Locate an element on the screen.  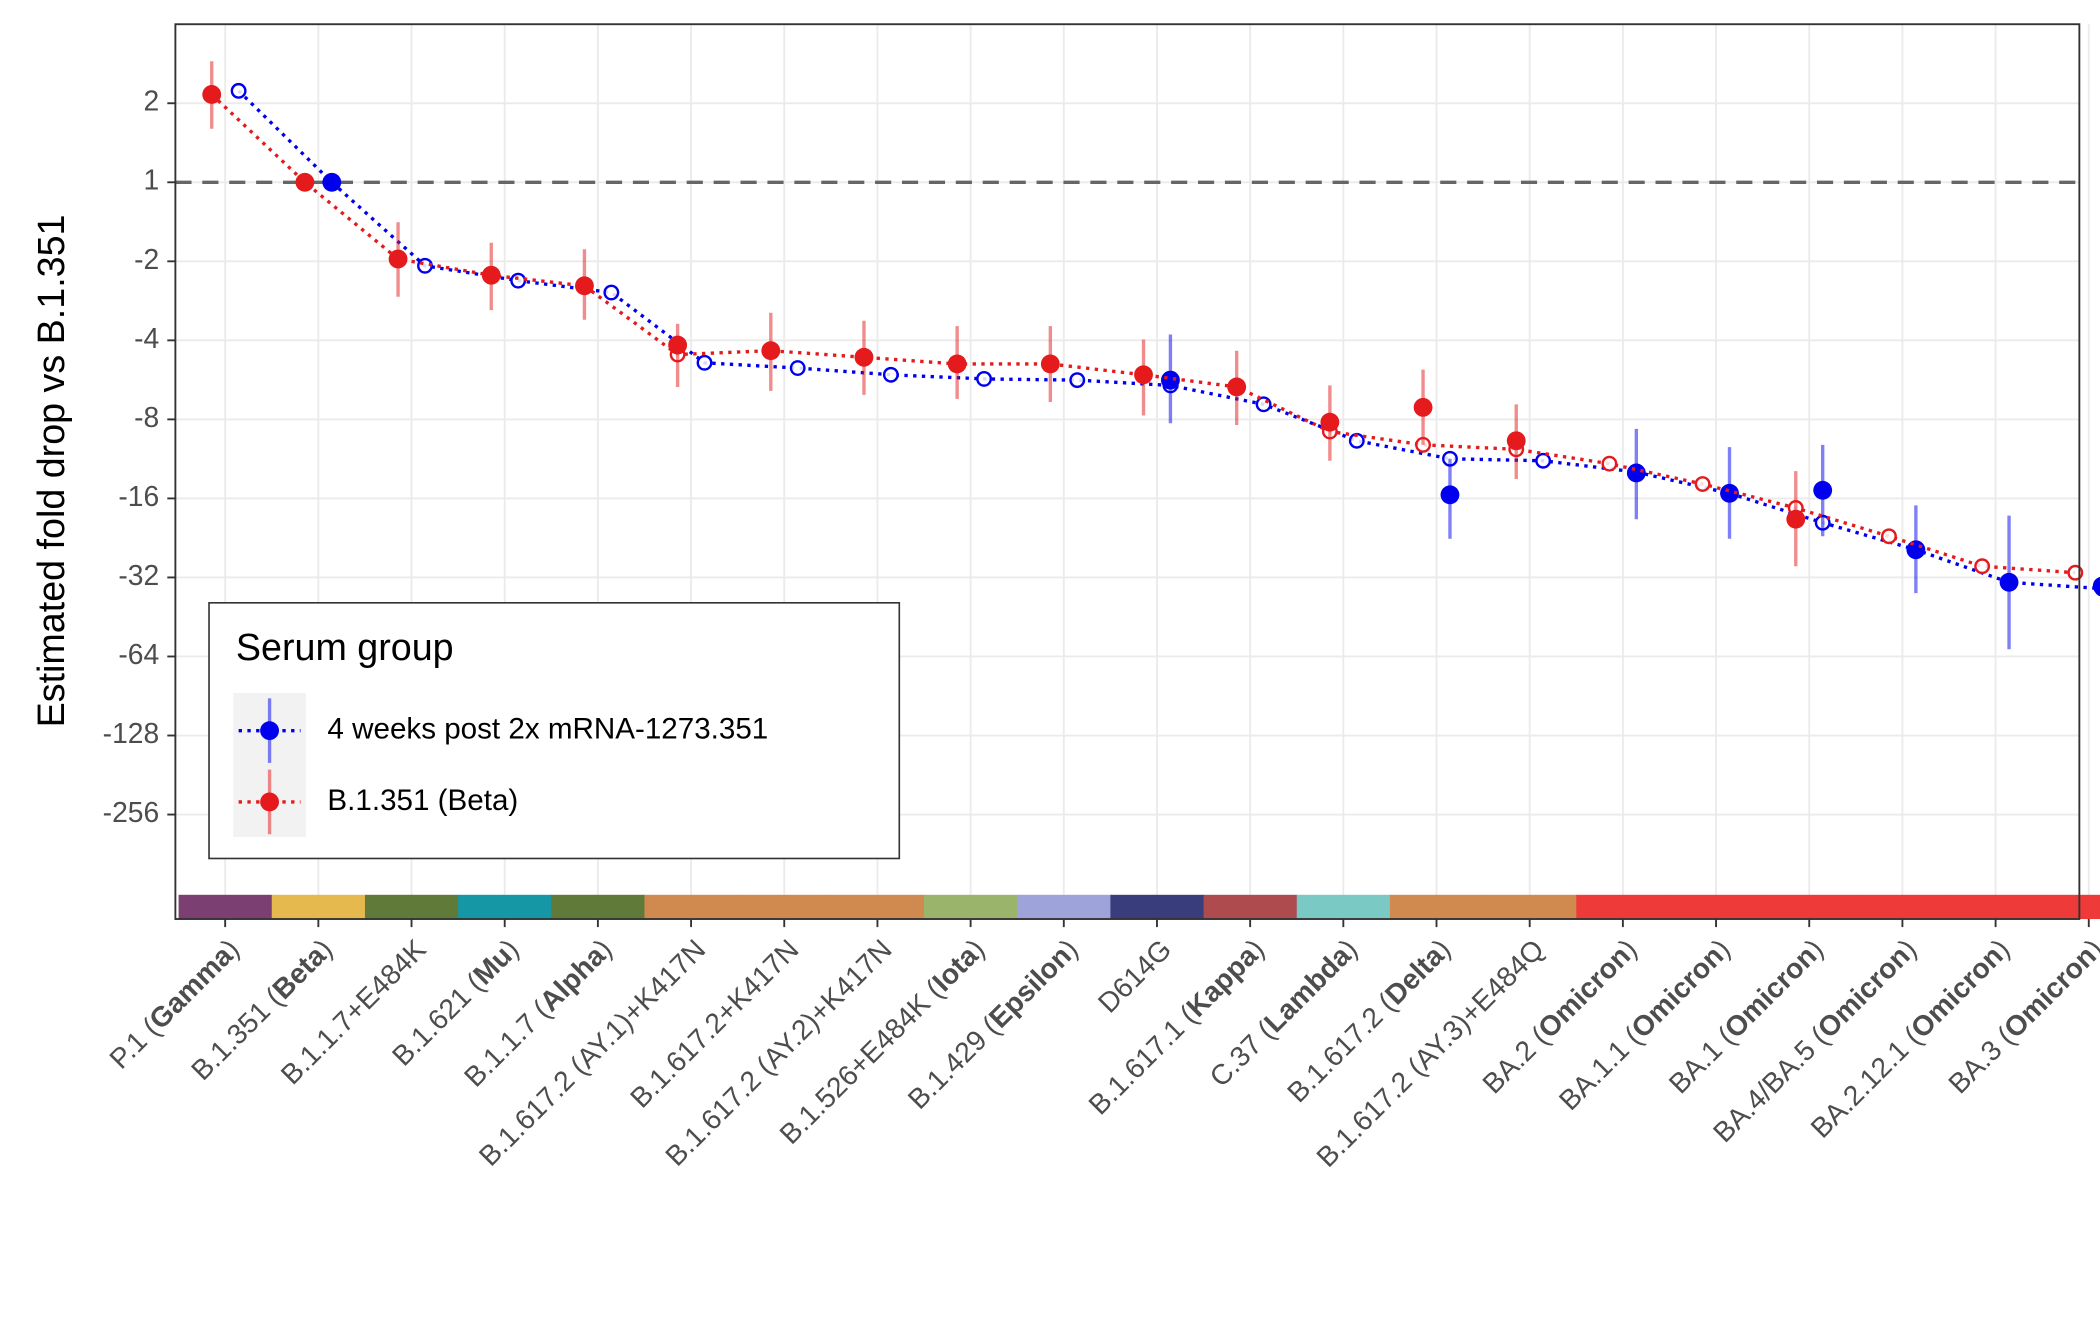
legend-title: Serum group is located at coordinates (345, 647).